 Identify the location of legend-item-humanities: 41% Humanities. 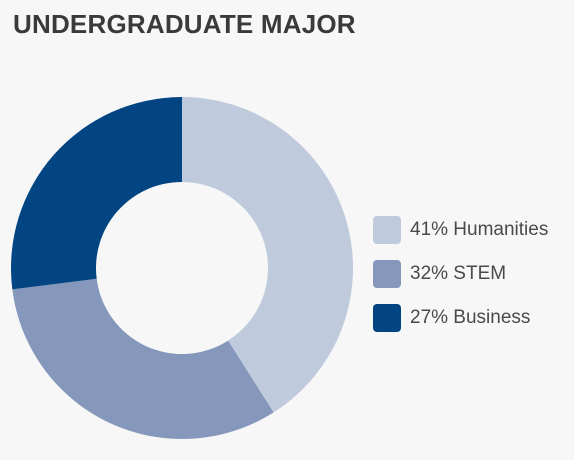
(460, 230).